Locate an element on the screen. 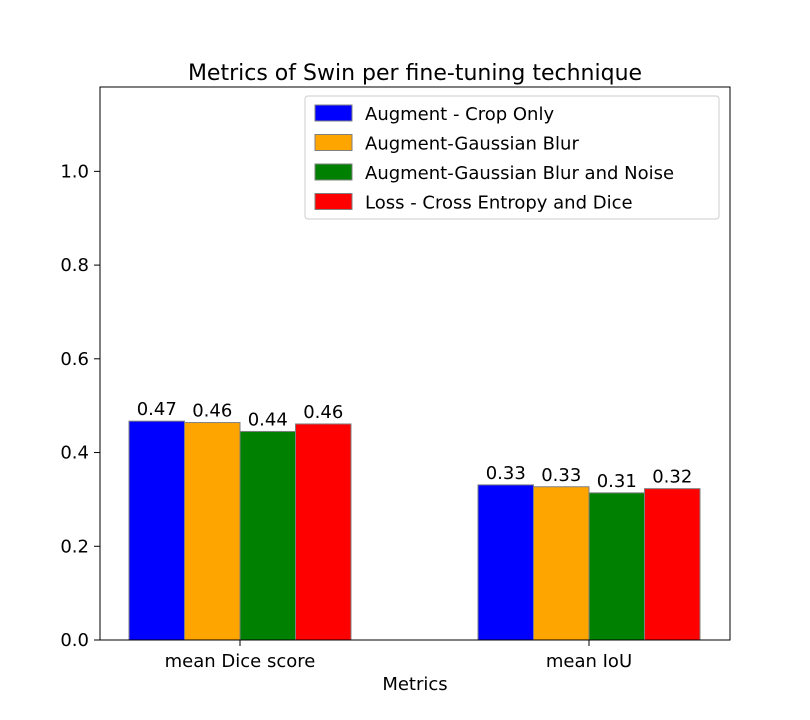 The image size is (810, 720). x-tick-label: mean Dice score is located at coordinates (240, 661).